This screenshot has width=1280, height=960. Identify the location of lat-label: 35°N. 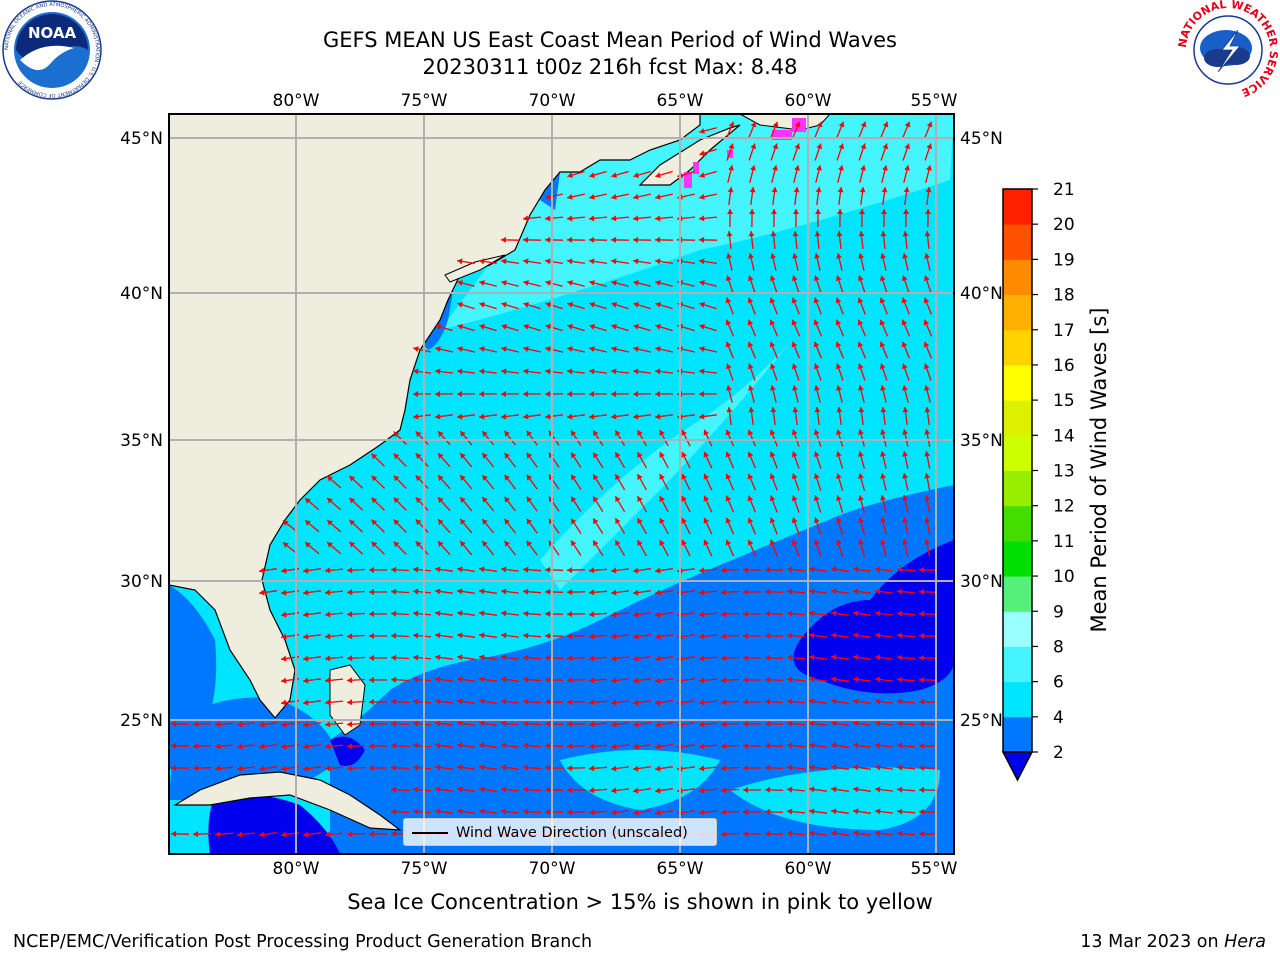
(981, 441).